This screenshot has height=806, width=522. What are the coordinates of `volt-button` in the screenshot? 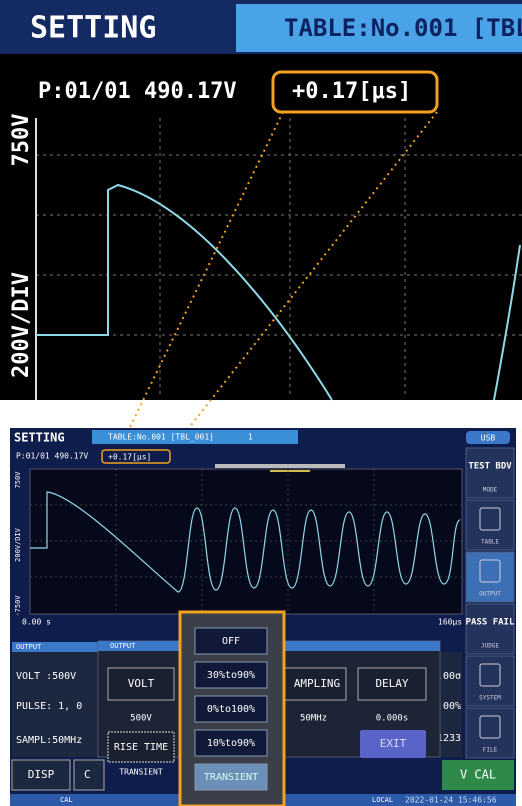 It's located at (141, 684).